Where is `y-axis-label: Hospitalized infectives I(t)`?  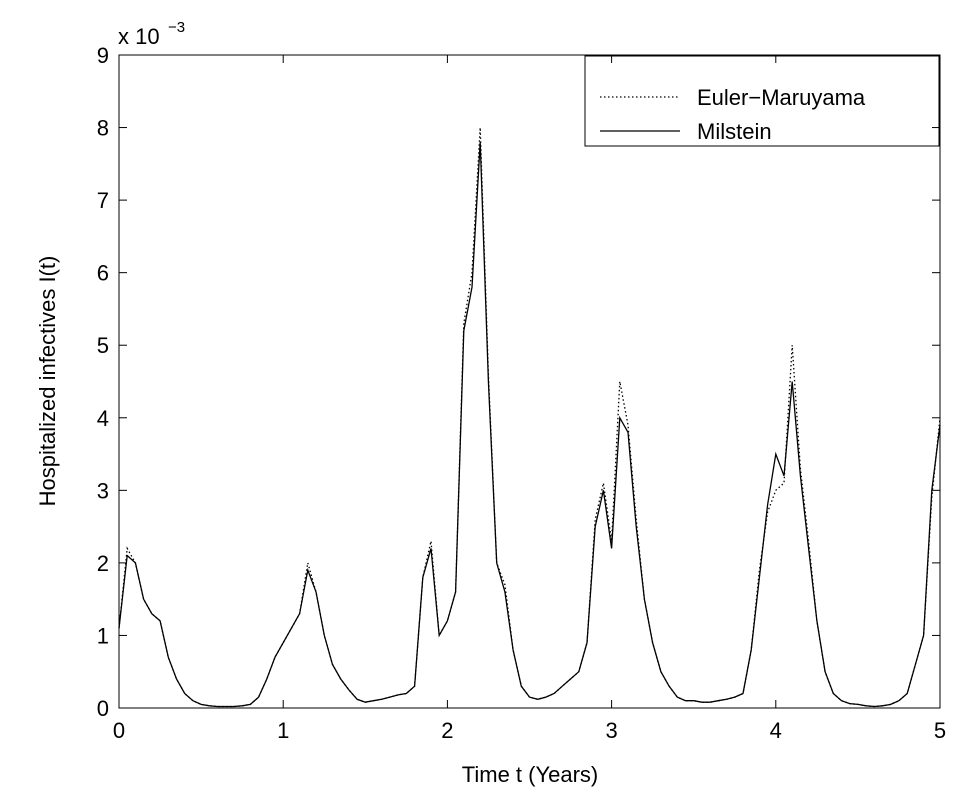
y-axis-label: Hospitalized infectives I(t) is located at coordinates (47, 381).